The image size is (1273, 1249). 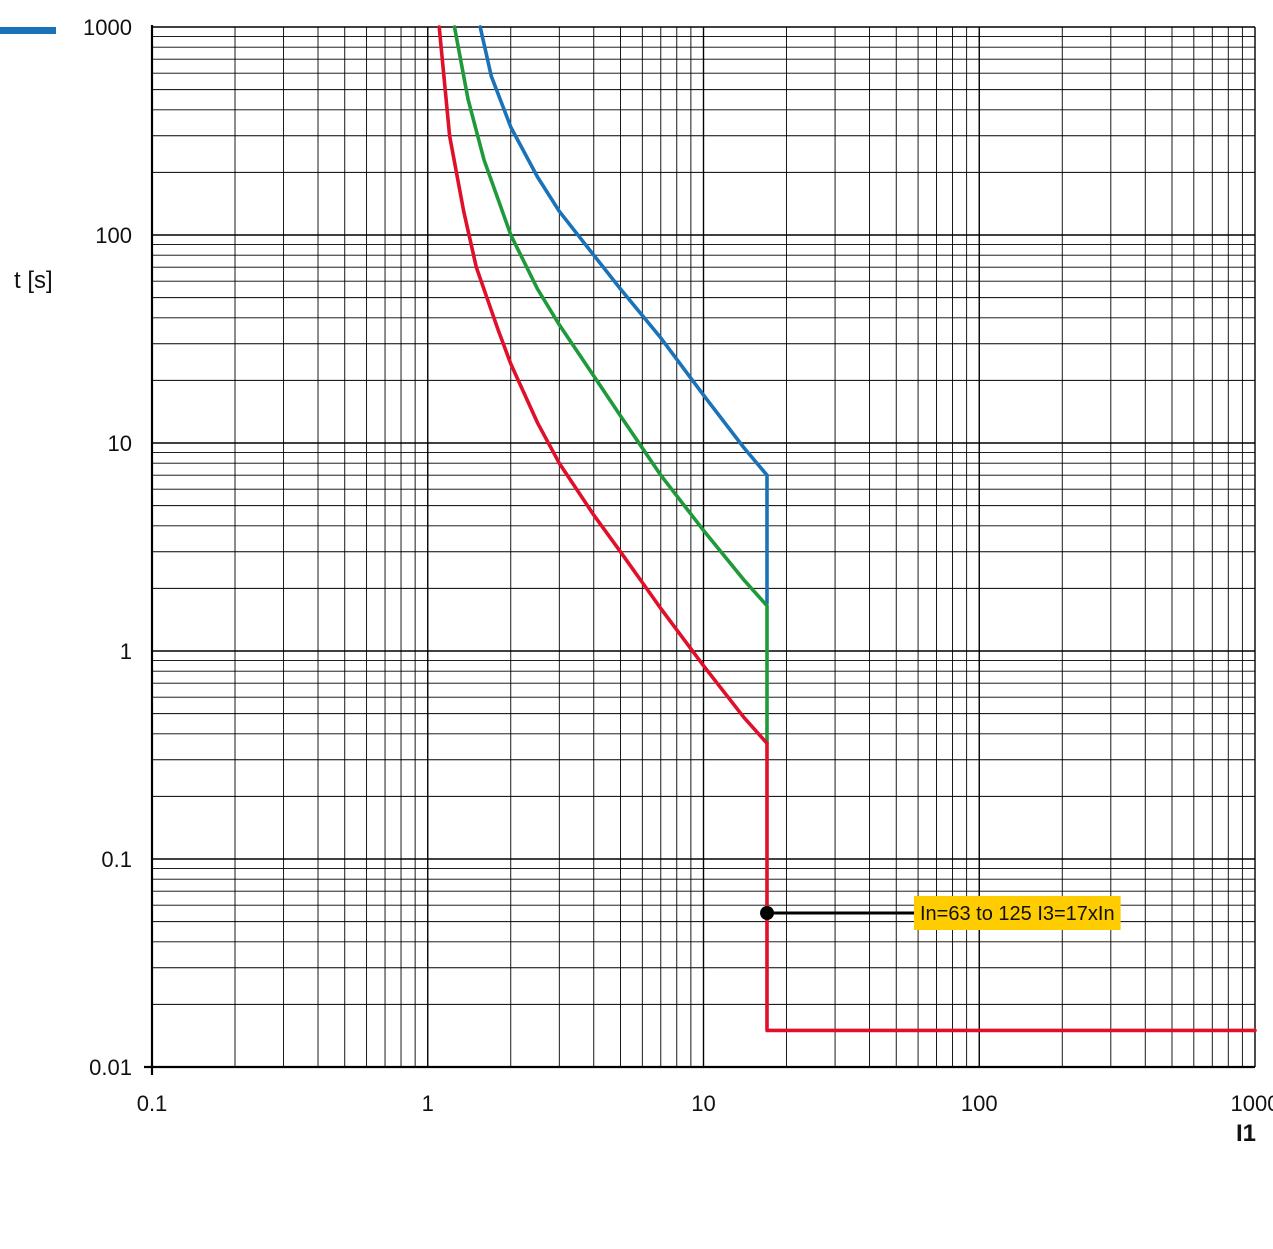 What do you see at coordinates (28, 30) in the screenshot?
I see `legend-swatch-blue` at bounding box center [28, 30].